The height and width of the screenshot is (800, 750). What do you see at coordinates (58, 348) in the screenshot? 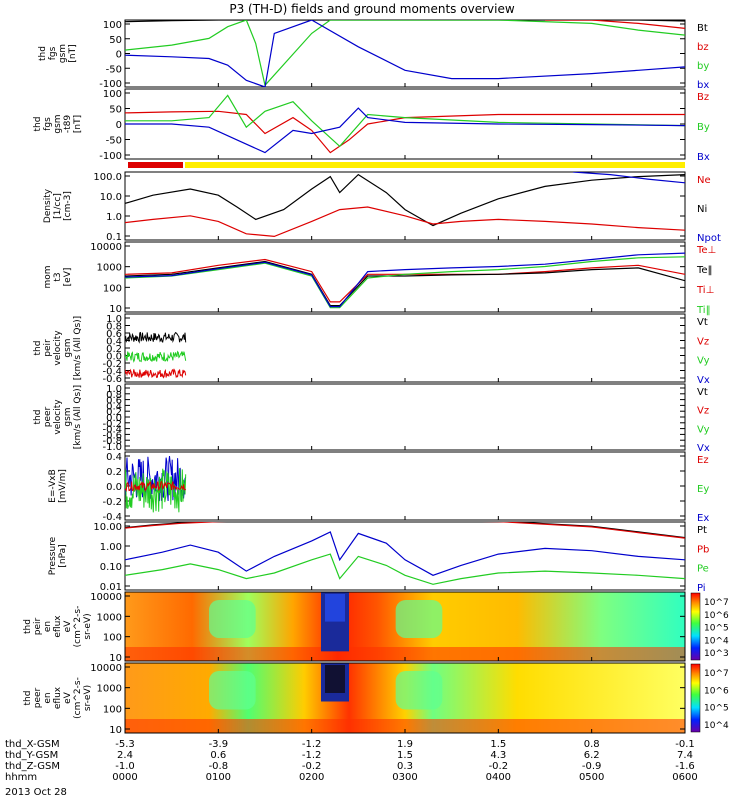
I see `ylabel-line: velocity` at bounding box center [58, 348].